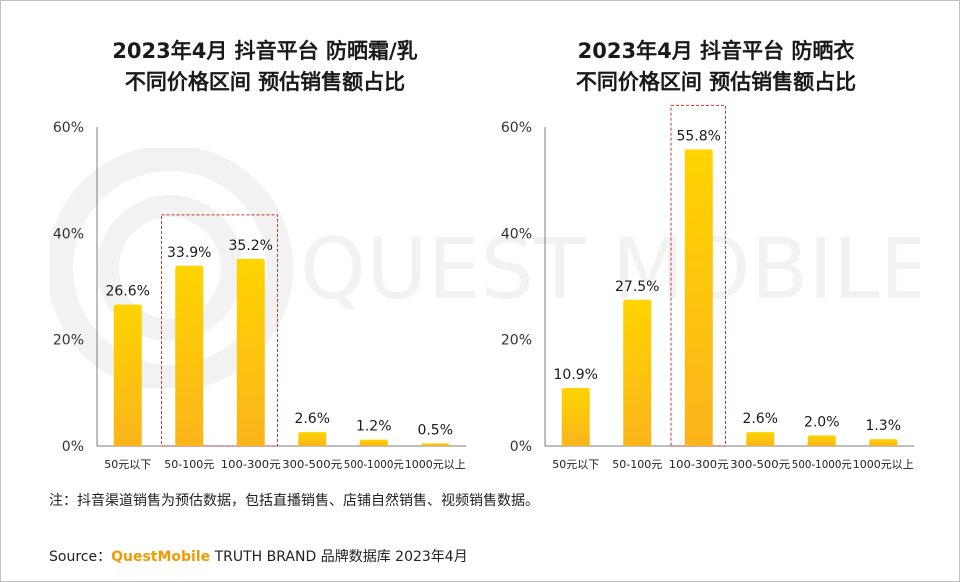  I want to click on data-label: 1.2%, so click(374, 427).